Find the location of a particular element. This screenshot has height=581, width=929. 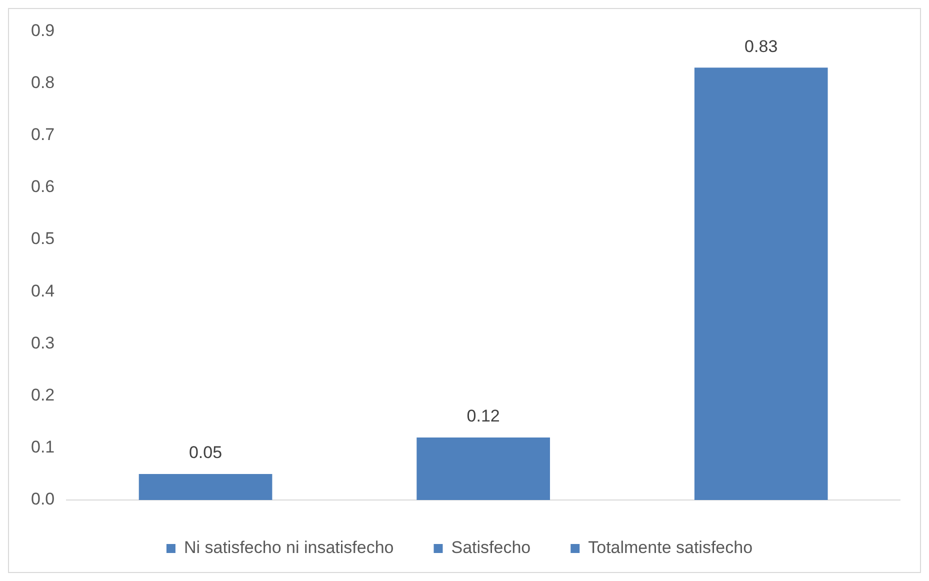

y-tick-label: 0.9 is located at coordinates (42, 30).